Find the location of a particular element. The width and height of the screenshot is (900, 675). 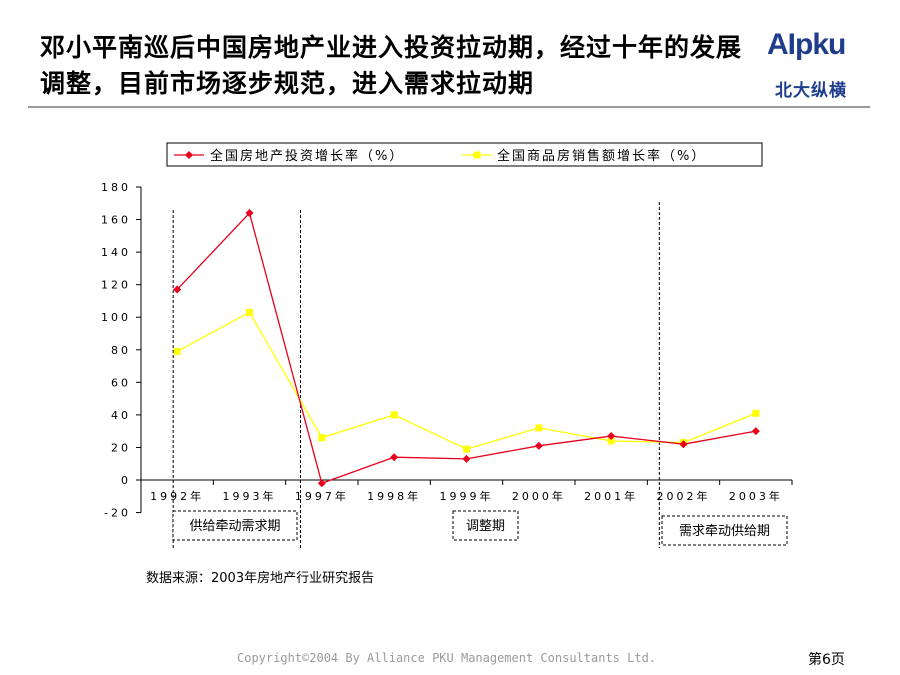

data-source-note: 数据来源：2003年房地产行业研究报告 is located at coordinates (260, 578).